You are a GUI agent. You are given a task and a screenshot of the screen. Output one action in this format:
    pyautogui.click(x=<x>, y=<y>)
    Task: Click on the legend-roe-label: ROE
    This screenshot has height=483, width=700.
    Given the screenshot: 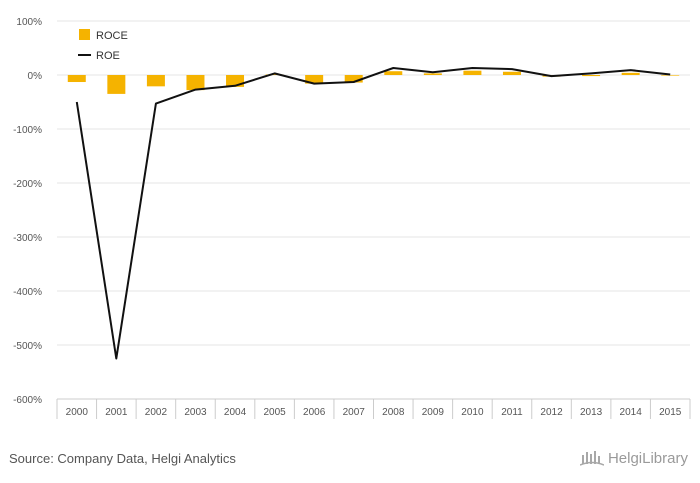 What is the action you would take?
    pyautogui.click(x=108, y=56)
    